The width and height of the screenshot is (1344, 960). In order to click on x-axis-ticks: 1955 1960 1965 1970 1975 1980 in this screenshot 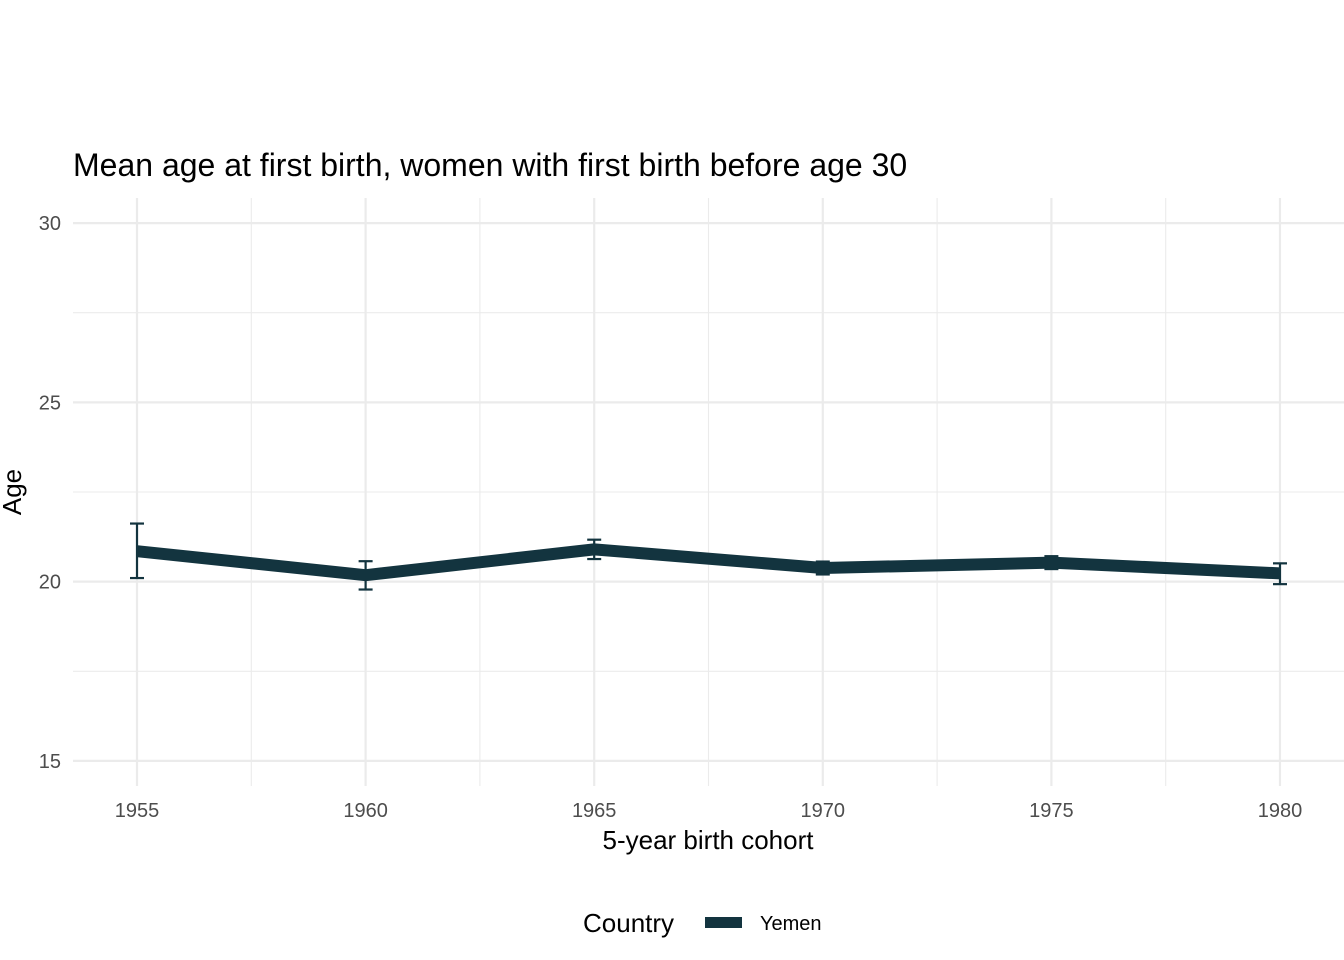, I will do `click(708, 811)`.